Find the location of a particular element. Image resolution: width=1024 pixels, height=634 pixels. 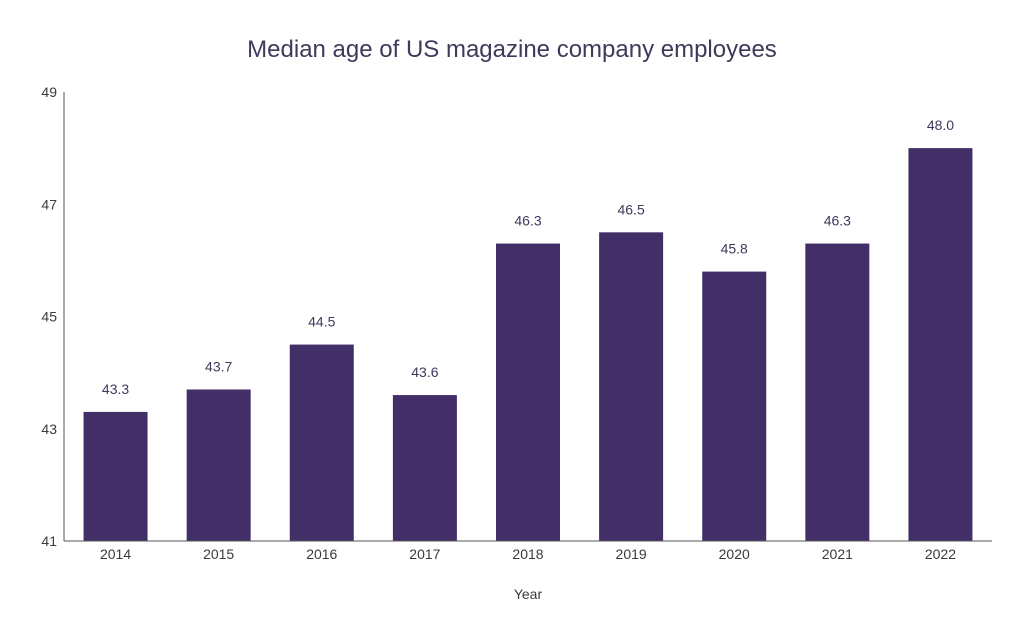

y-tick-label: 47 is located at coordinates (49, 204).